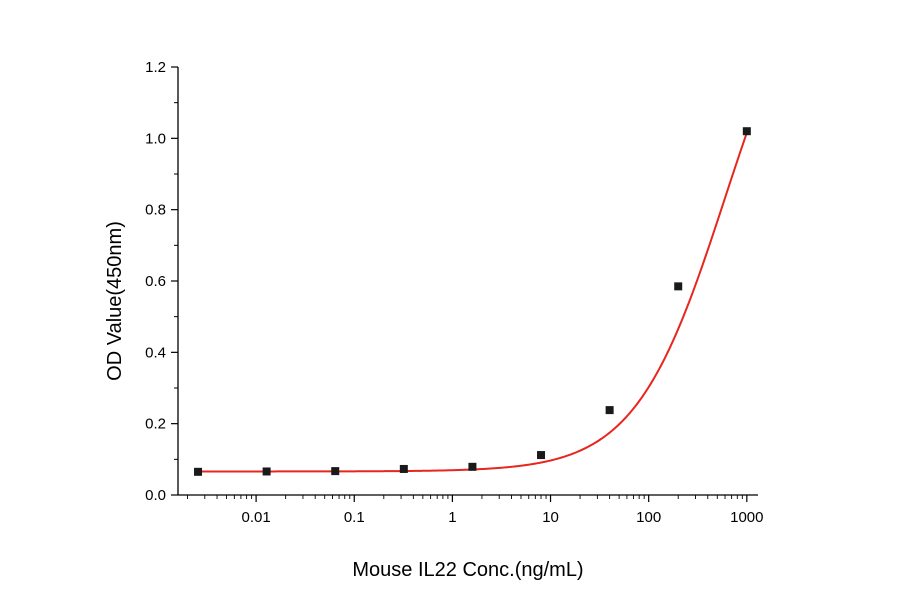 This screenshot has height=594, width=900. I want to click on y-tick-label: 1.2, so click(155, 67).